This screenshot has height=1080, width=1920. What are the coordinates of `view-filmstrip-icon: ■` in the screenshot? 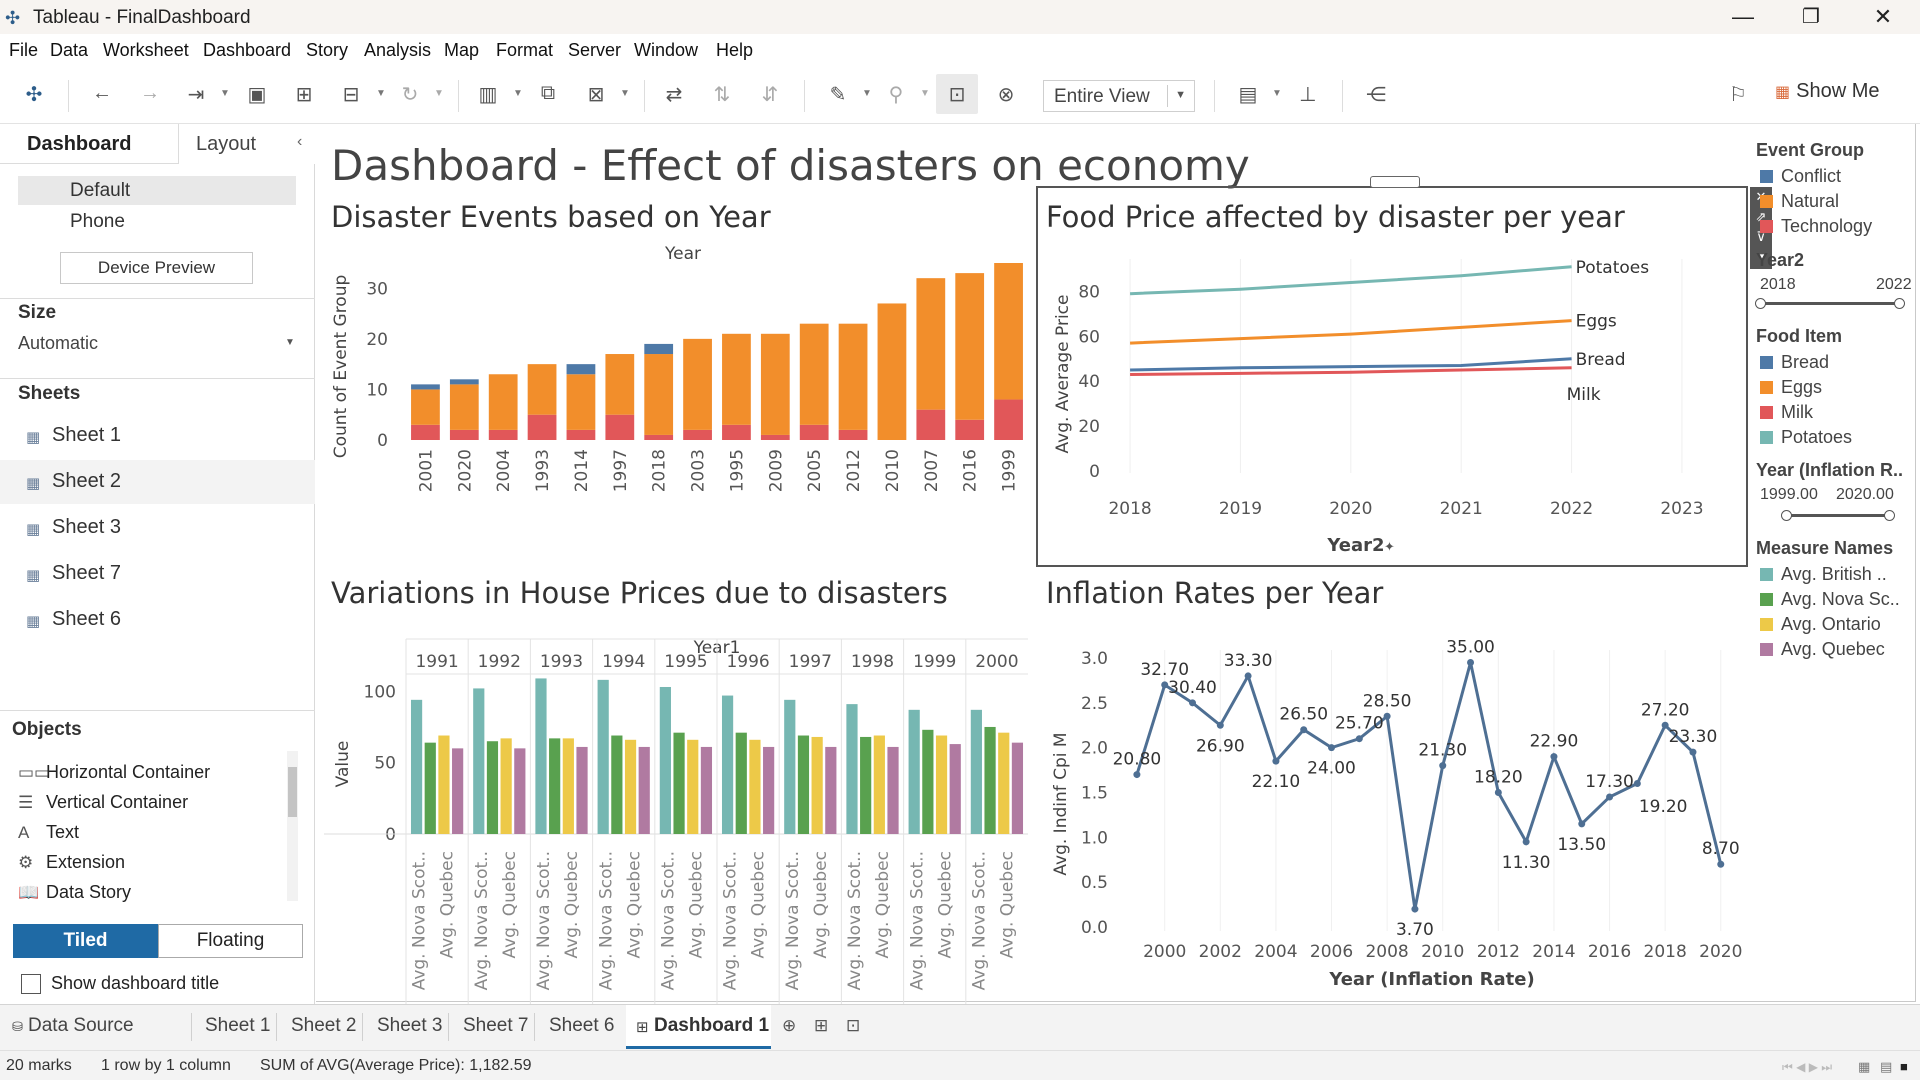 It's located at (1904, 1066).